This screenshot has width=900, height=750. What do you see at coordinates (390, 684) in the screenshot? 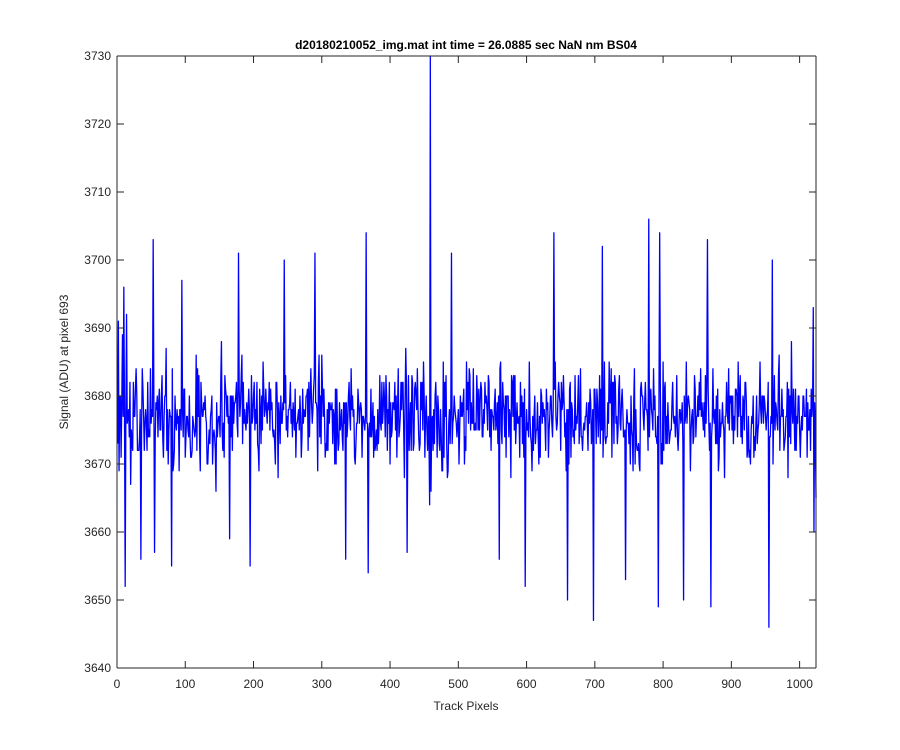
I see `x-tick-label: 400` at bounding box center [390, 684].